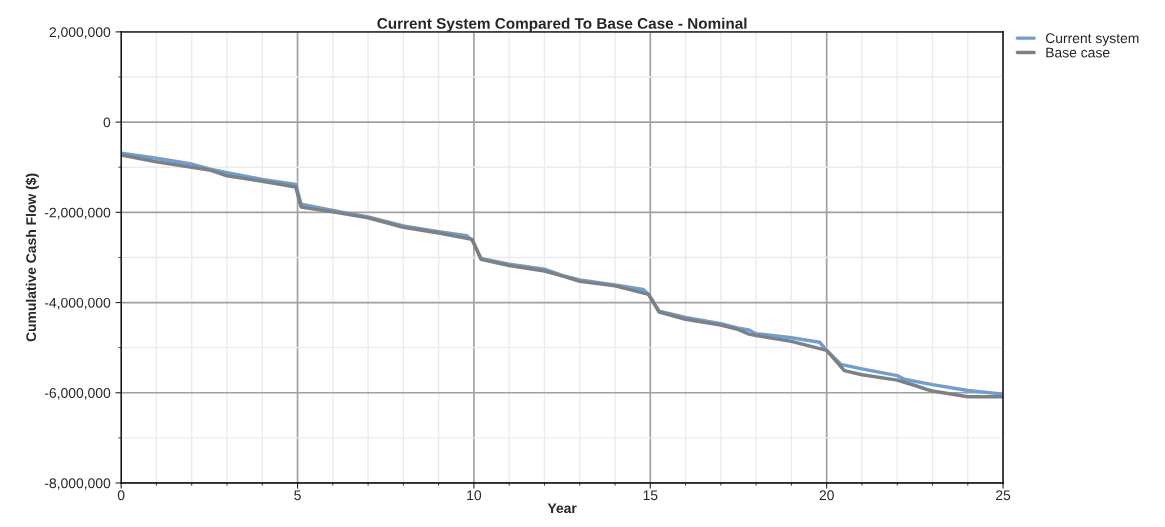  I want to click on y-tick-label: 0, so click(107, 122).